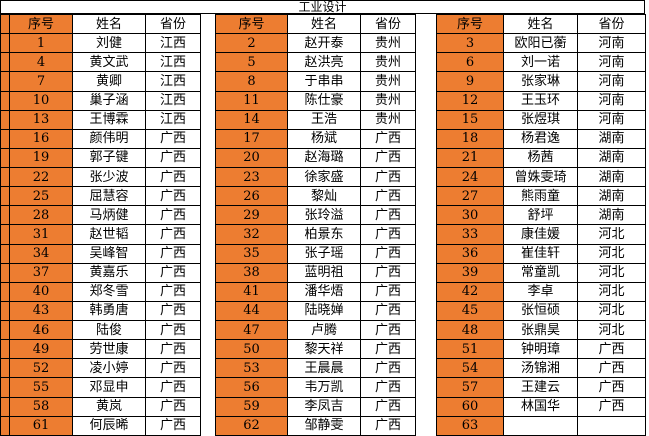  I want to click on row-number-cell: 3, so click(470, 43).